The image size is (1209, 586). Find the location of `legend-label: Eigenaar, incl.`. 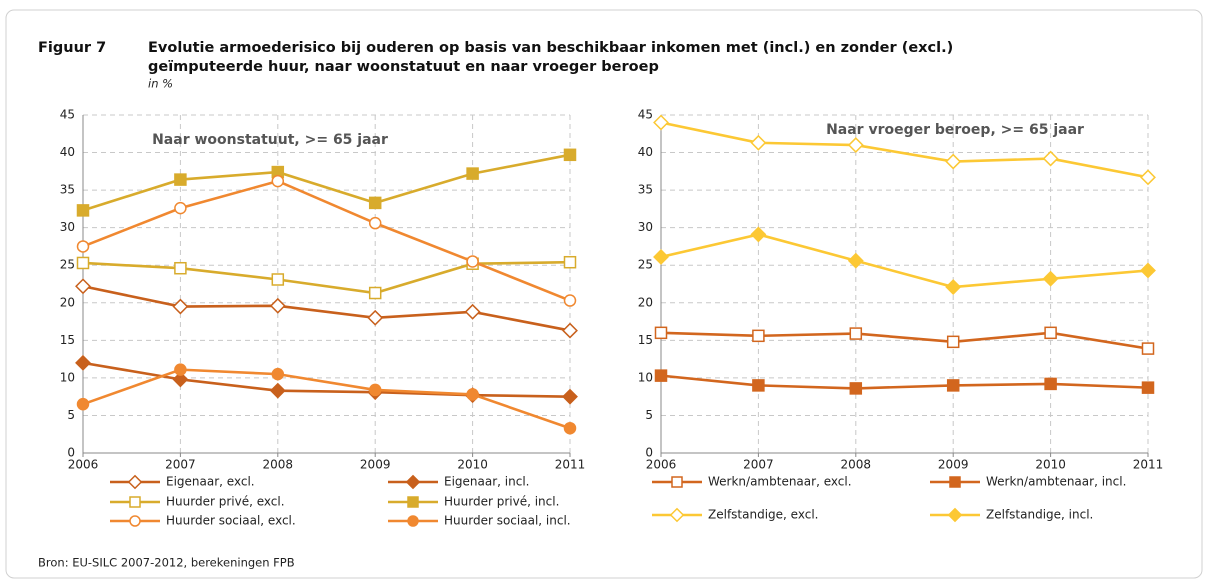

legend-label: Eigenaar, incl. is located at coordinates (486, 482).